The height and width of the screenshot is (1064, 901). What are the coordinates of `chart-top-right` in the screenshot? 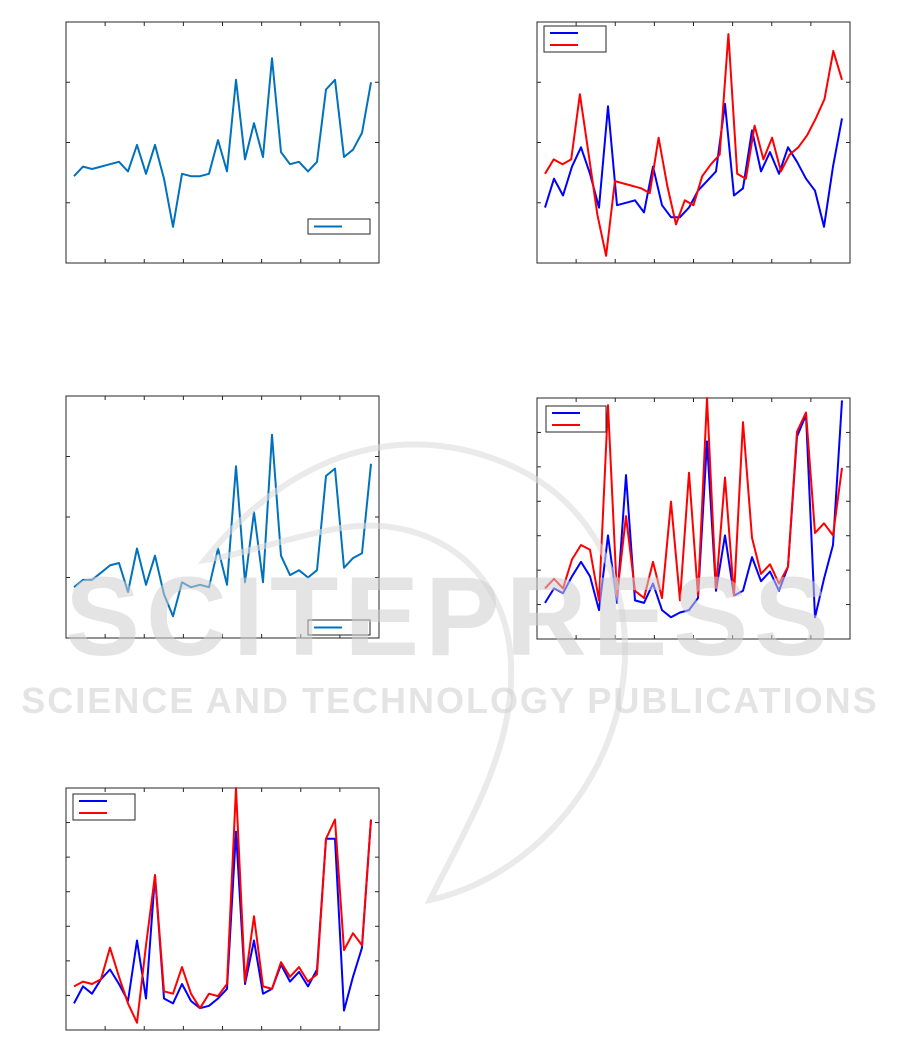 It's located at (693, 142).